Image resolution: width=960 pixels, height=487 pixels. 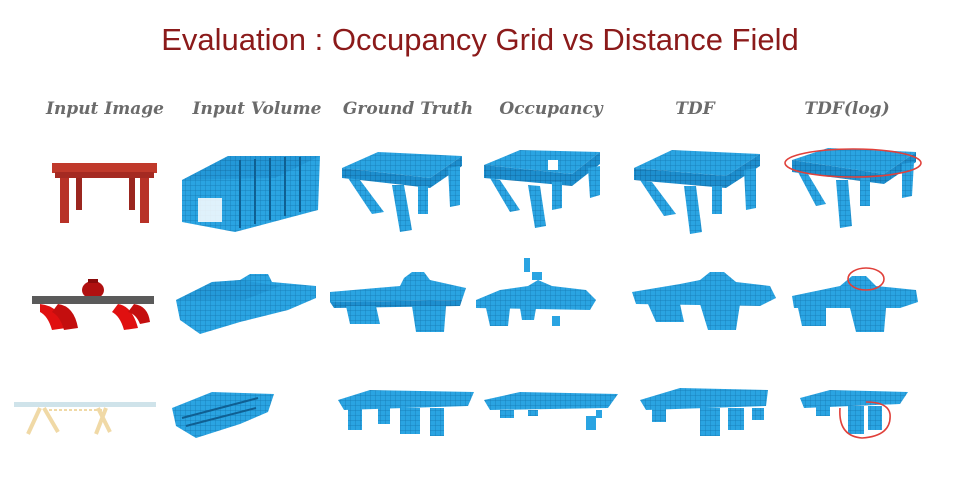 I want to click on row-2-ground-truth, so click(x=398, y=302).